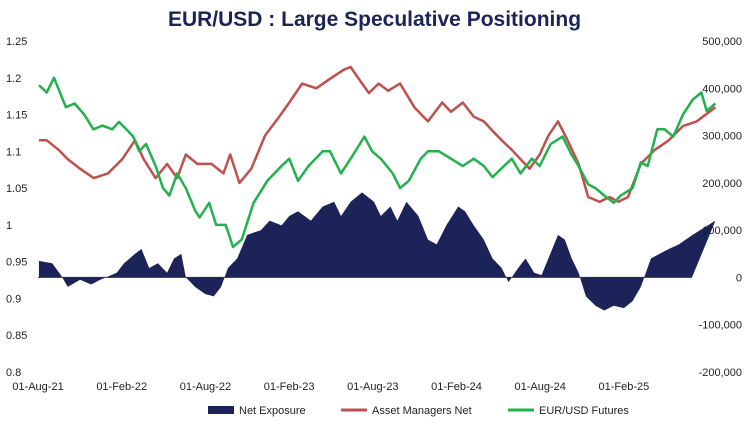 This screenshot has height=424, width=749. What do you see at coordinates (540, 387) in the screenshot?
I see `x-tick-label: 01-Aug-24` at bounding box center [540, 387].